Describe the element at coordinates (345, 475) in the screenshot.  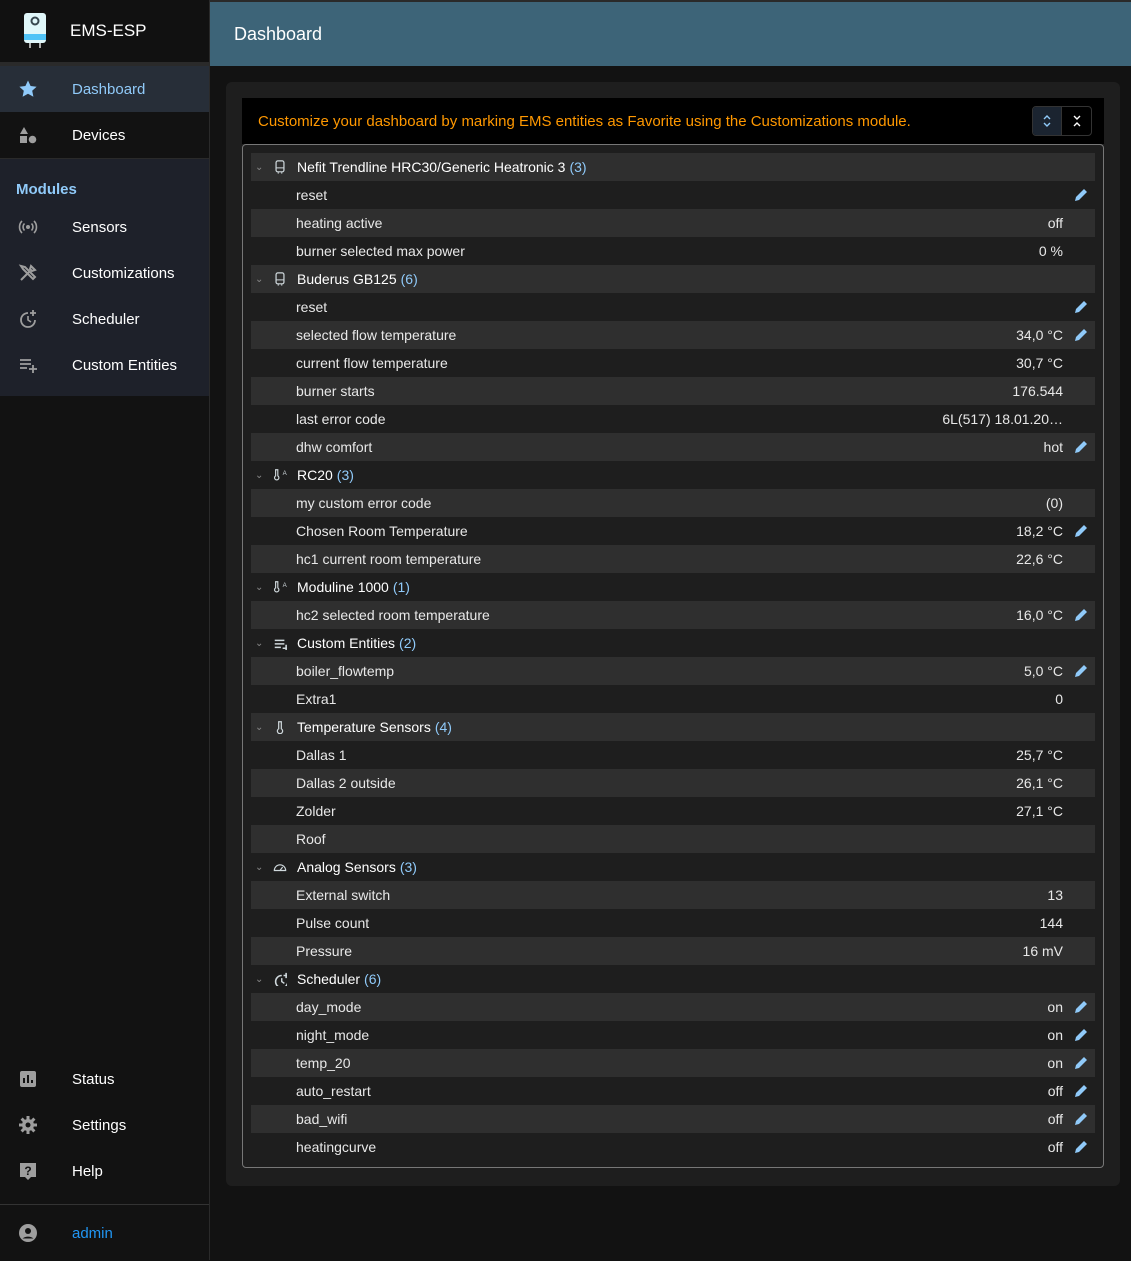
I see `group-count: (3)` at that location.